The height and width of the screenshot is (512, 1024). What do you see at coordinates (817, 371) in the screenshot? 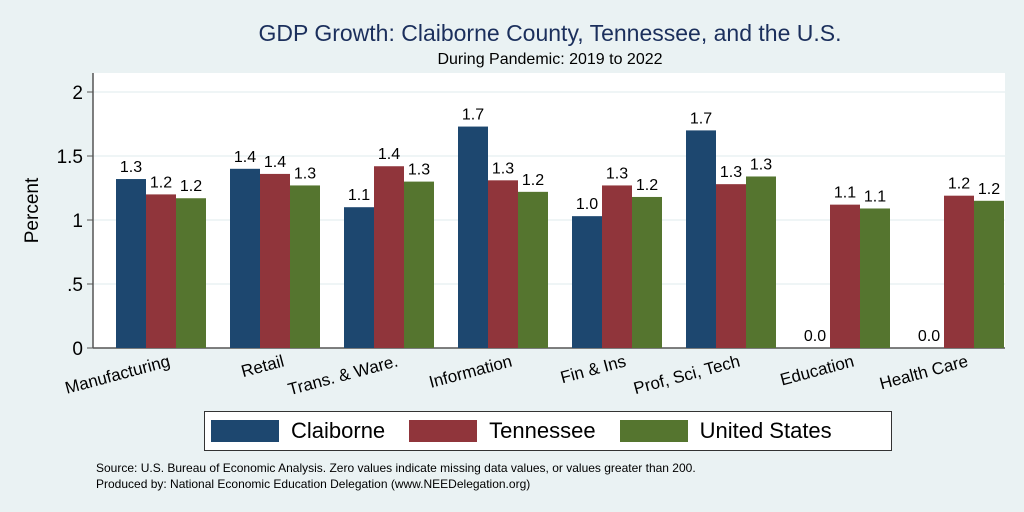
I see `x-tick-label: Education` at bounding box center [817, 371].